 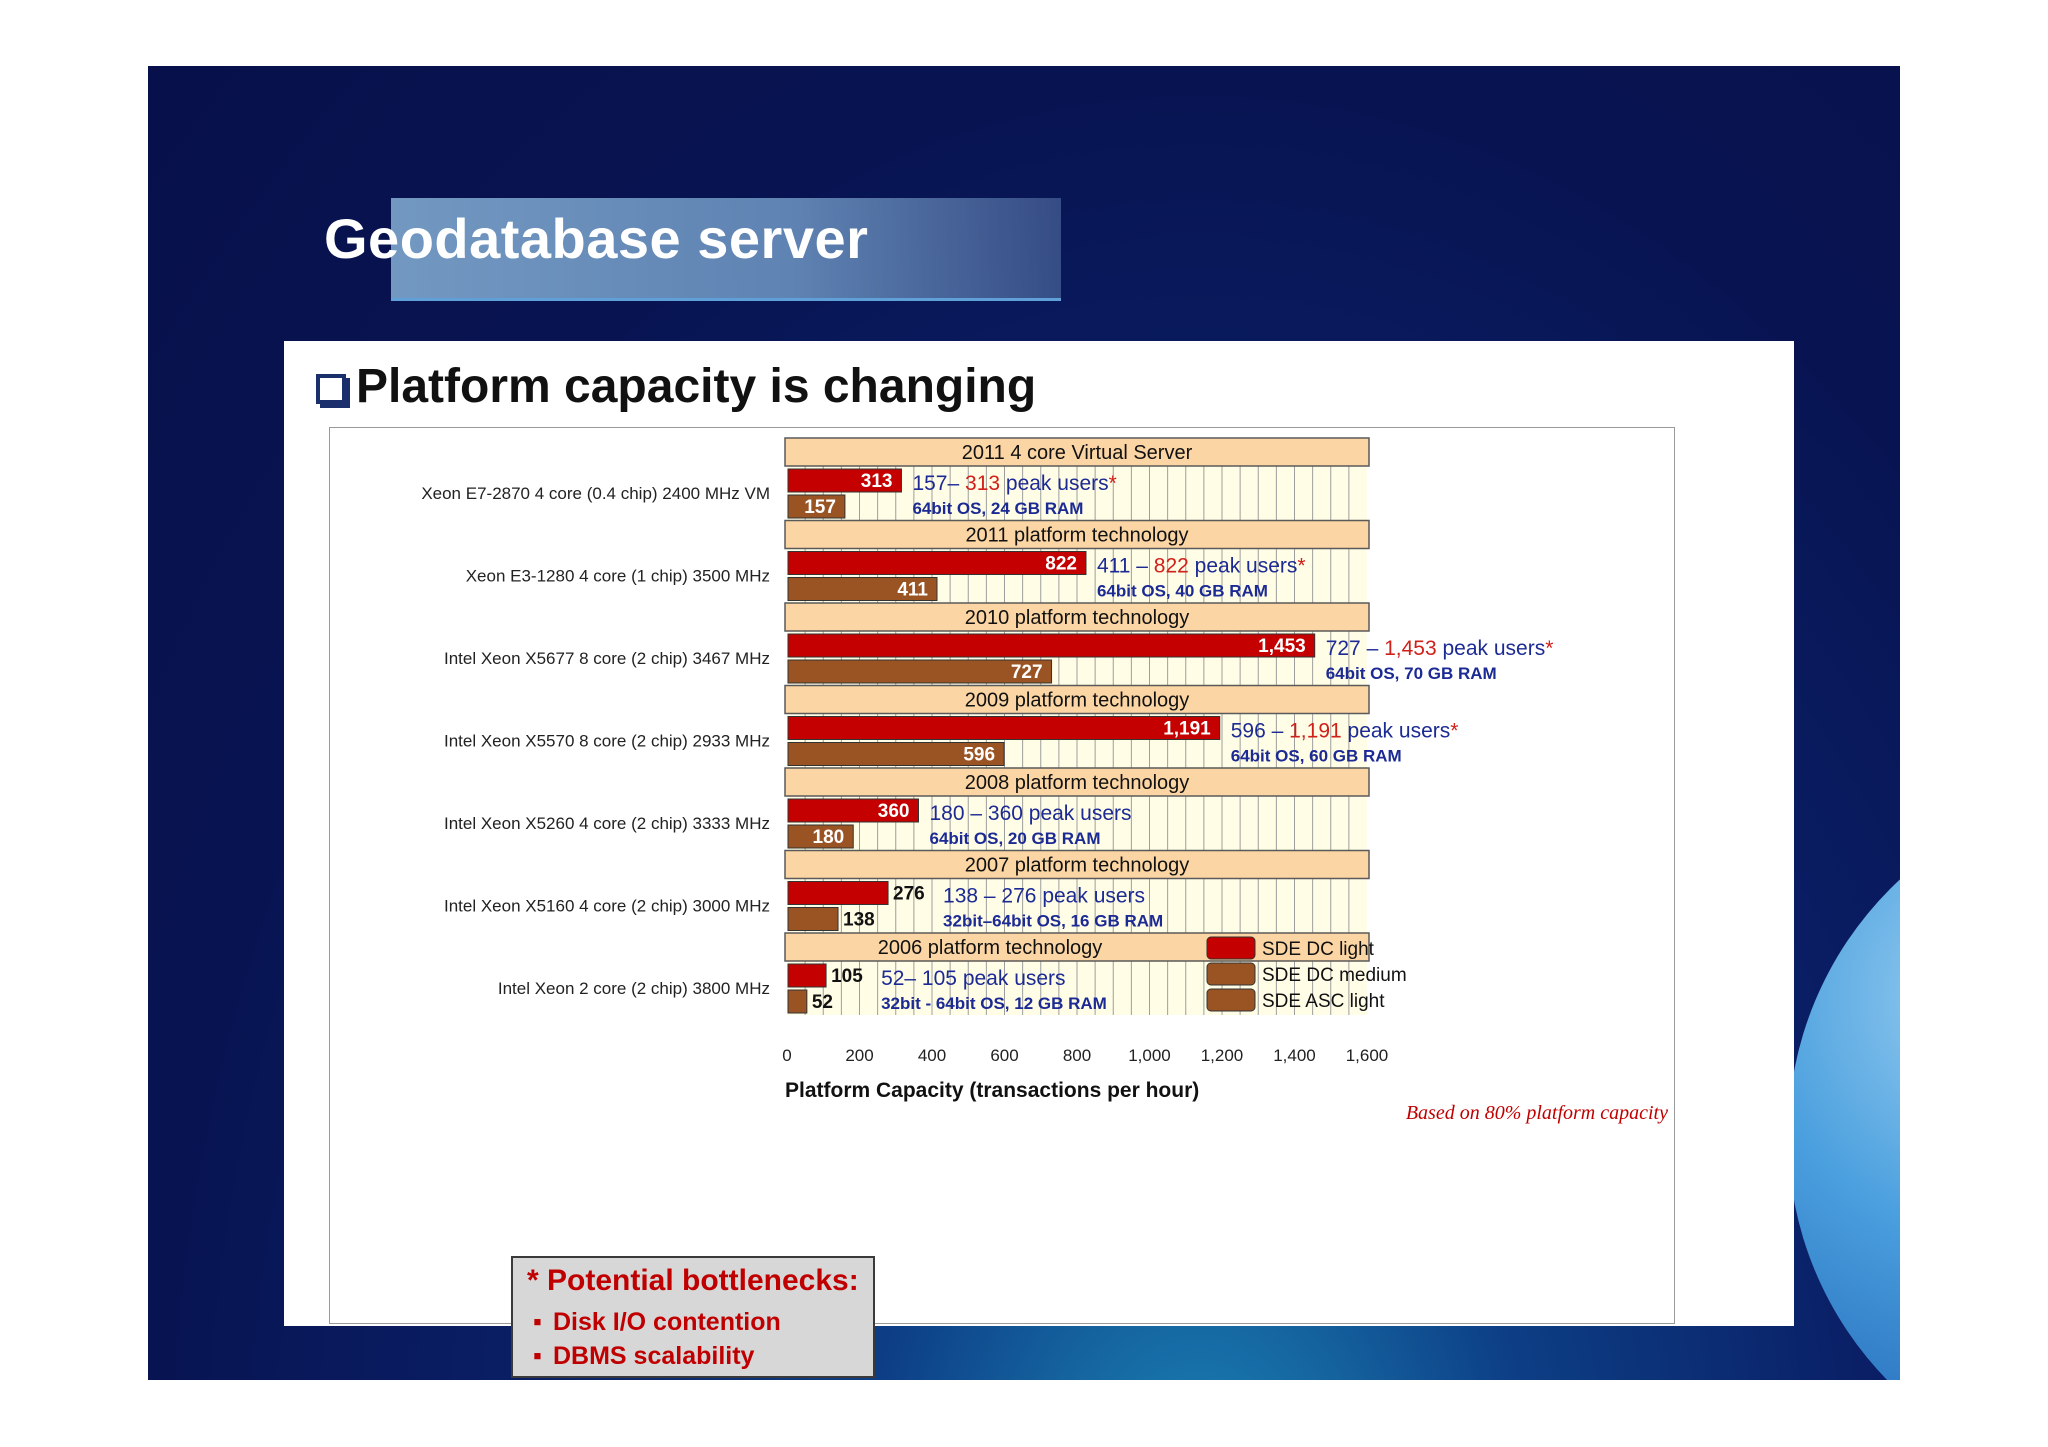 What do you see at coordinates (909, 894) in the screenshot?
I see `bar-value-light: 276` at bounding box center [909, 894].